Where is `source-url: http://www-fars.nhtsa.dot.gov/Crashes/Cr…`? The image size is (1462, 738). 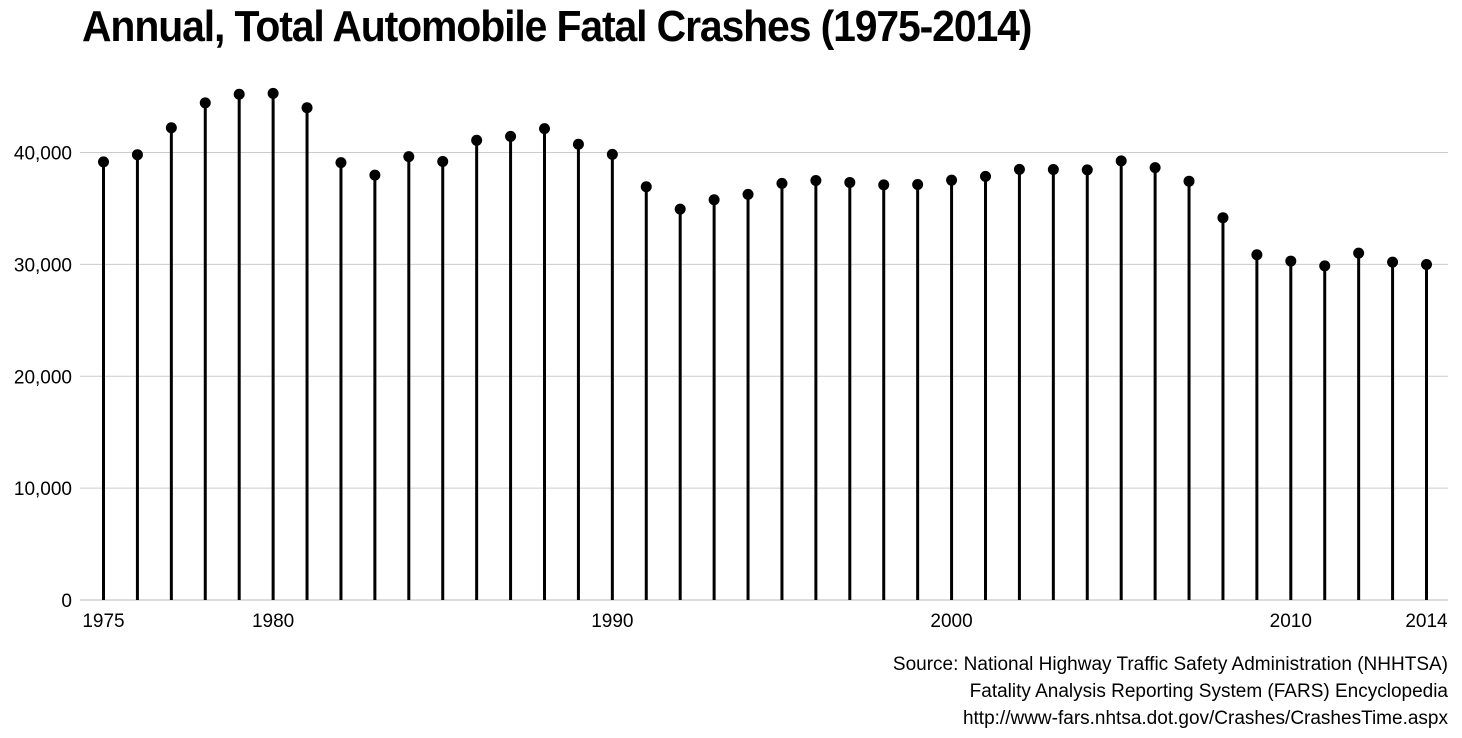 source-url: http://www-fars.nhtsa.dot.gov/Crashes/Cr… is located at coordinates (1205, 718).